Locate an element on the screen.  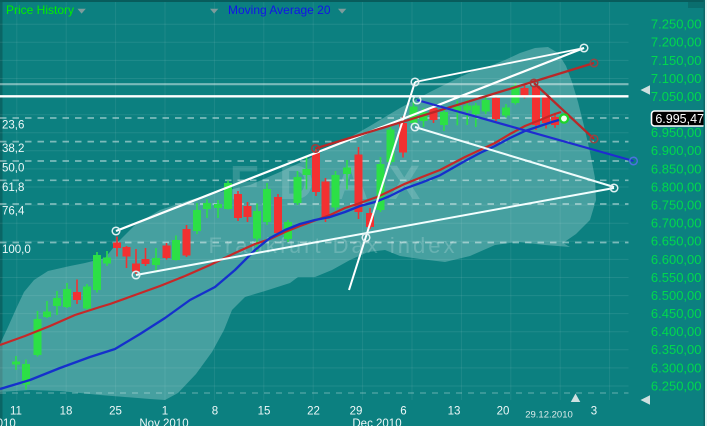
svg-text: 6.450,00 is located at coordinates (676, 313).